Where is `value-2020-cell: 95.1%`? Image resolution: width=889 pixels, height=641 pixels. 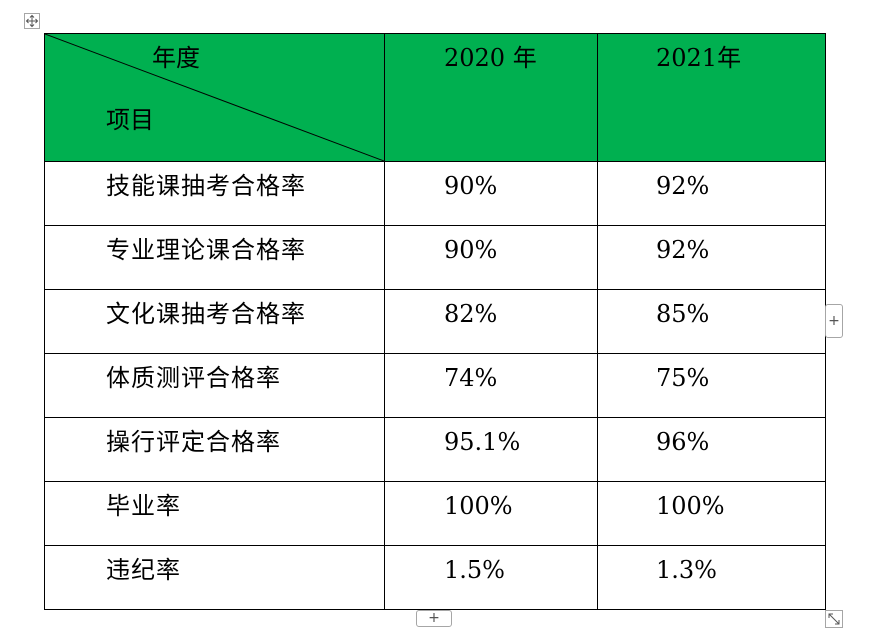
value-2020-cell: 95.1% is located at coordinates (491, 449).